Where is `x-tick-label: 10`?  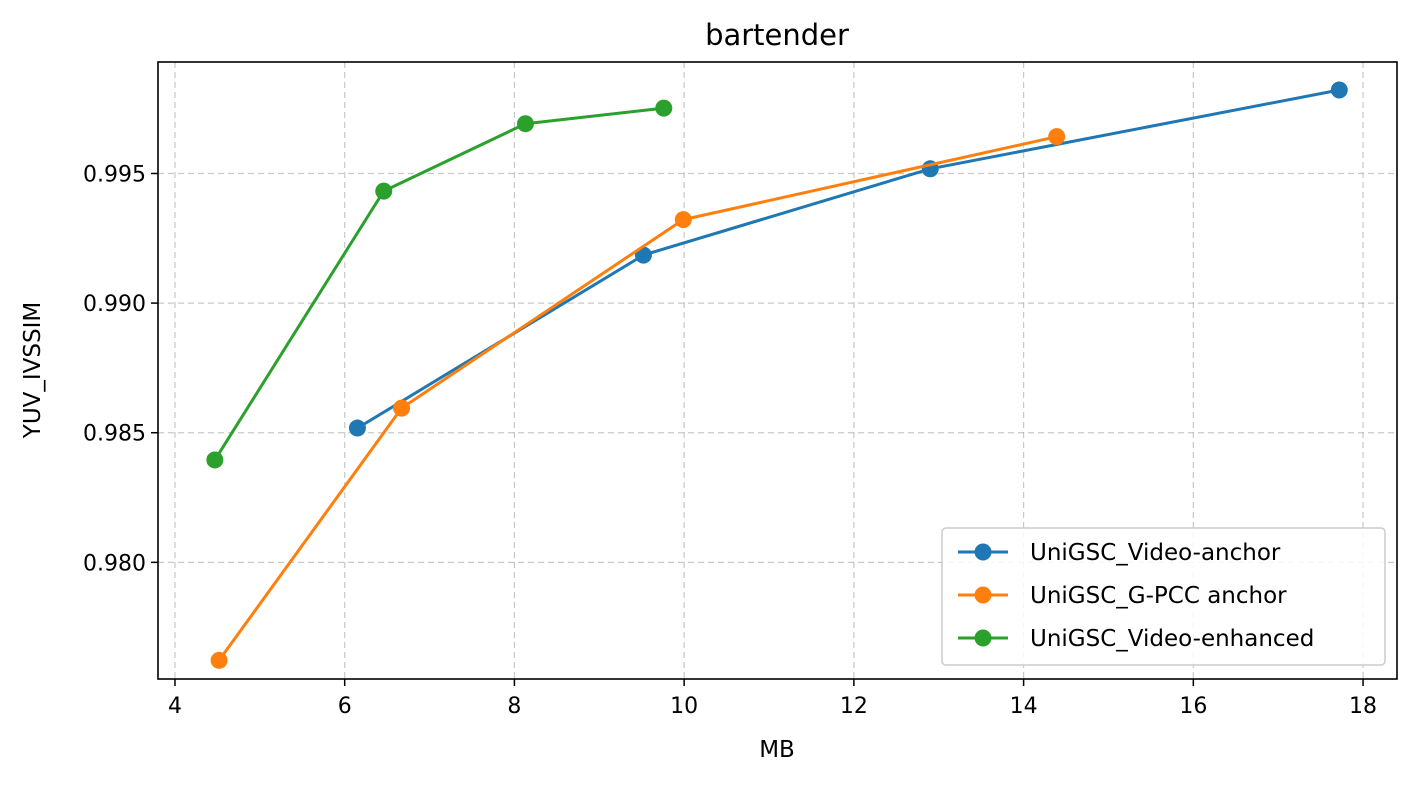
x-tick-label: 10 is located at coordinates (684, 706).